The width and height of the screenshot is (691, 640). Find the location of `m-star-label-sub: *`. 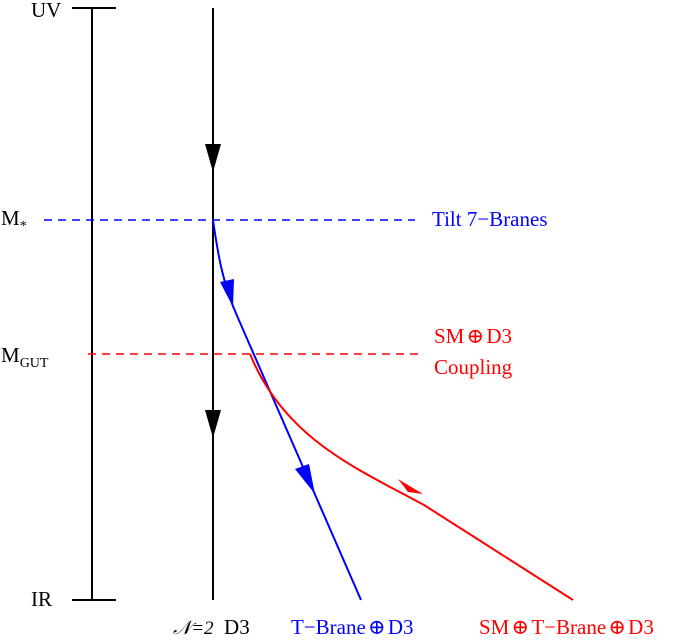

m-star-label-sub: * is located at coordinates (23, 226).